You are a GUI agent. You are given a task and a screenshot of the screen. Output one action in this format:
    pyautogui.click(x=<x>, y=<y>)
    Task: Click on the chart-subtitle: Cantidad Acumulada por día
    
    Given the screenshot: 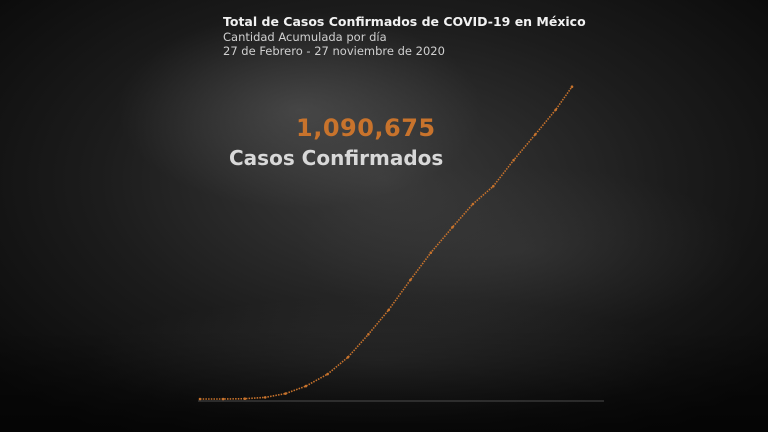 What is the action you would take?
    pyautogui.click(x=305, y=36)
    